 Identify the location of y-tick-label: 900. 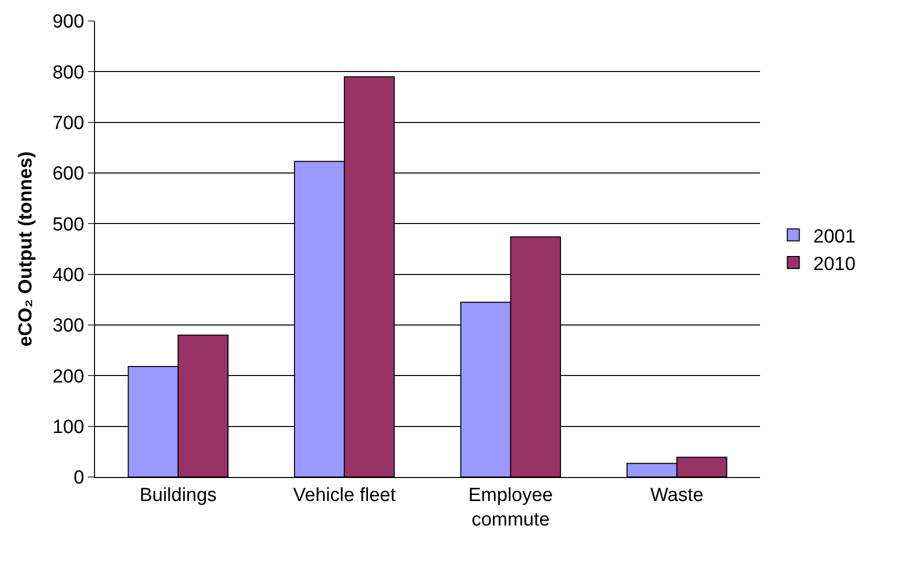
(68, 22).